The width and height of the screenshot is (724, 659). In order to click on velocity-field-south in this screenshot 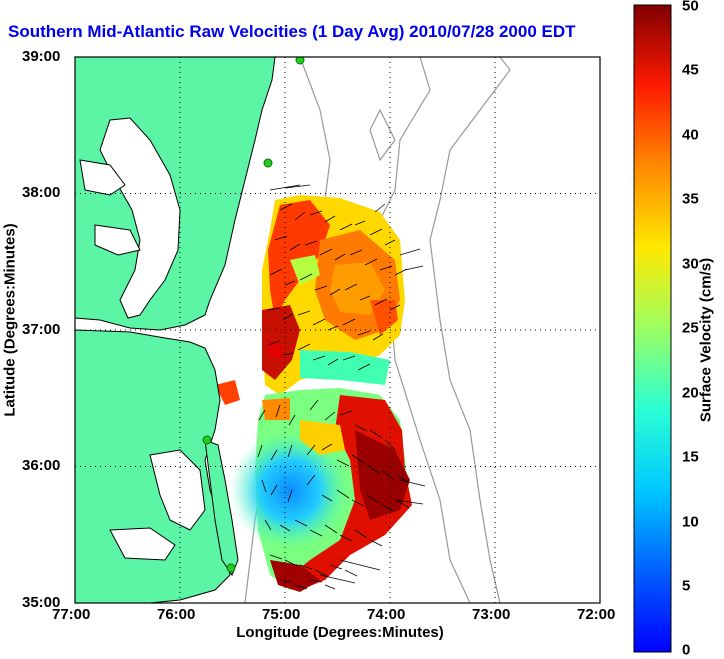, I will do `click(321, 490)`.